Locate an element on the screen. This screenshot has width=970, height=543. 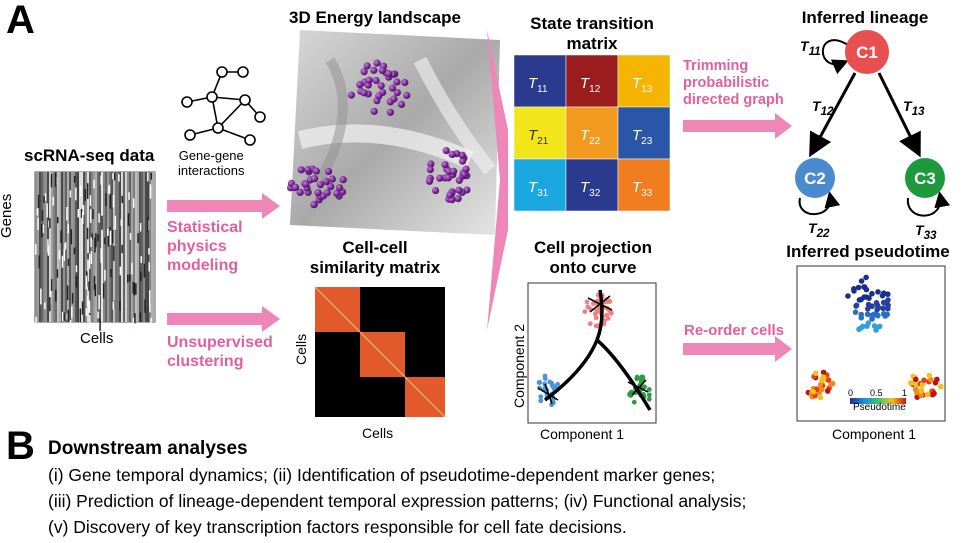
matrix-cell-t23 is located at coordinates (644, 133).